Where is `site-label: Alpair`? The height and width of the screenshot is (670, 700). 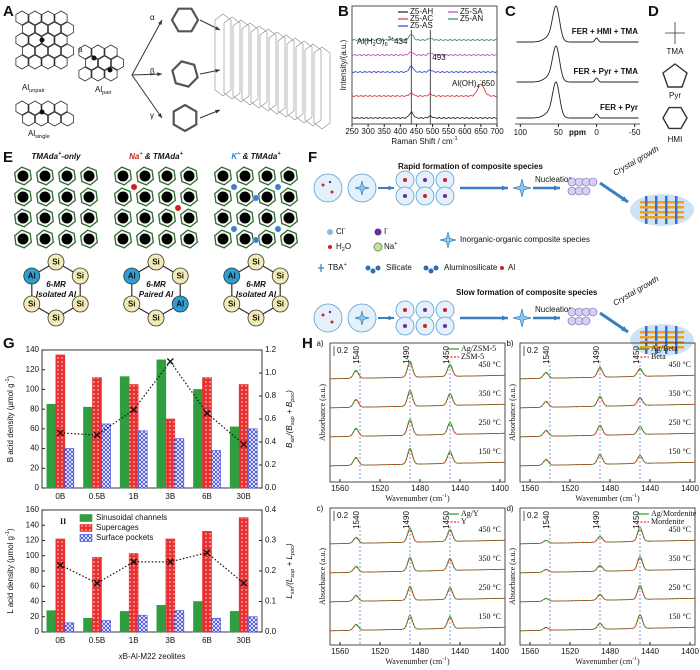
site-label: Alpair is located at coordinates (103, 90).